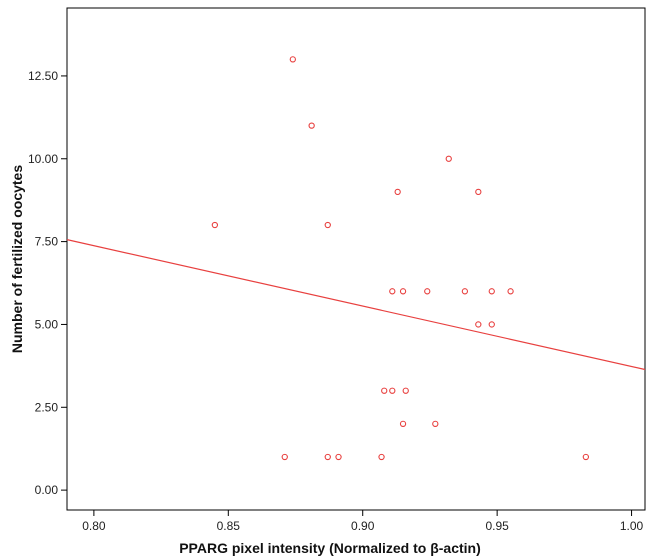 This screenshot has height=559, width=646. I want to click on y-tick-label: 5.00, so click(47, 324).